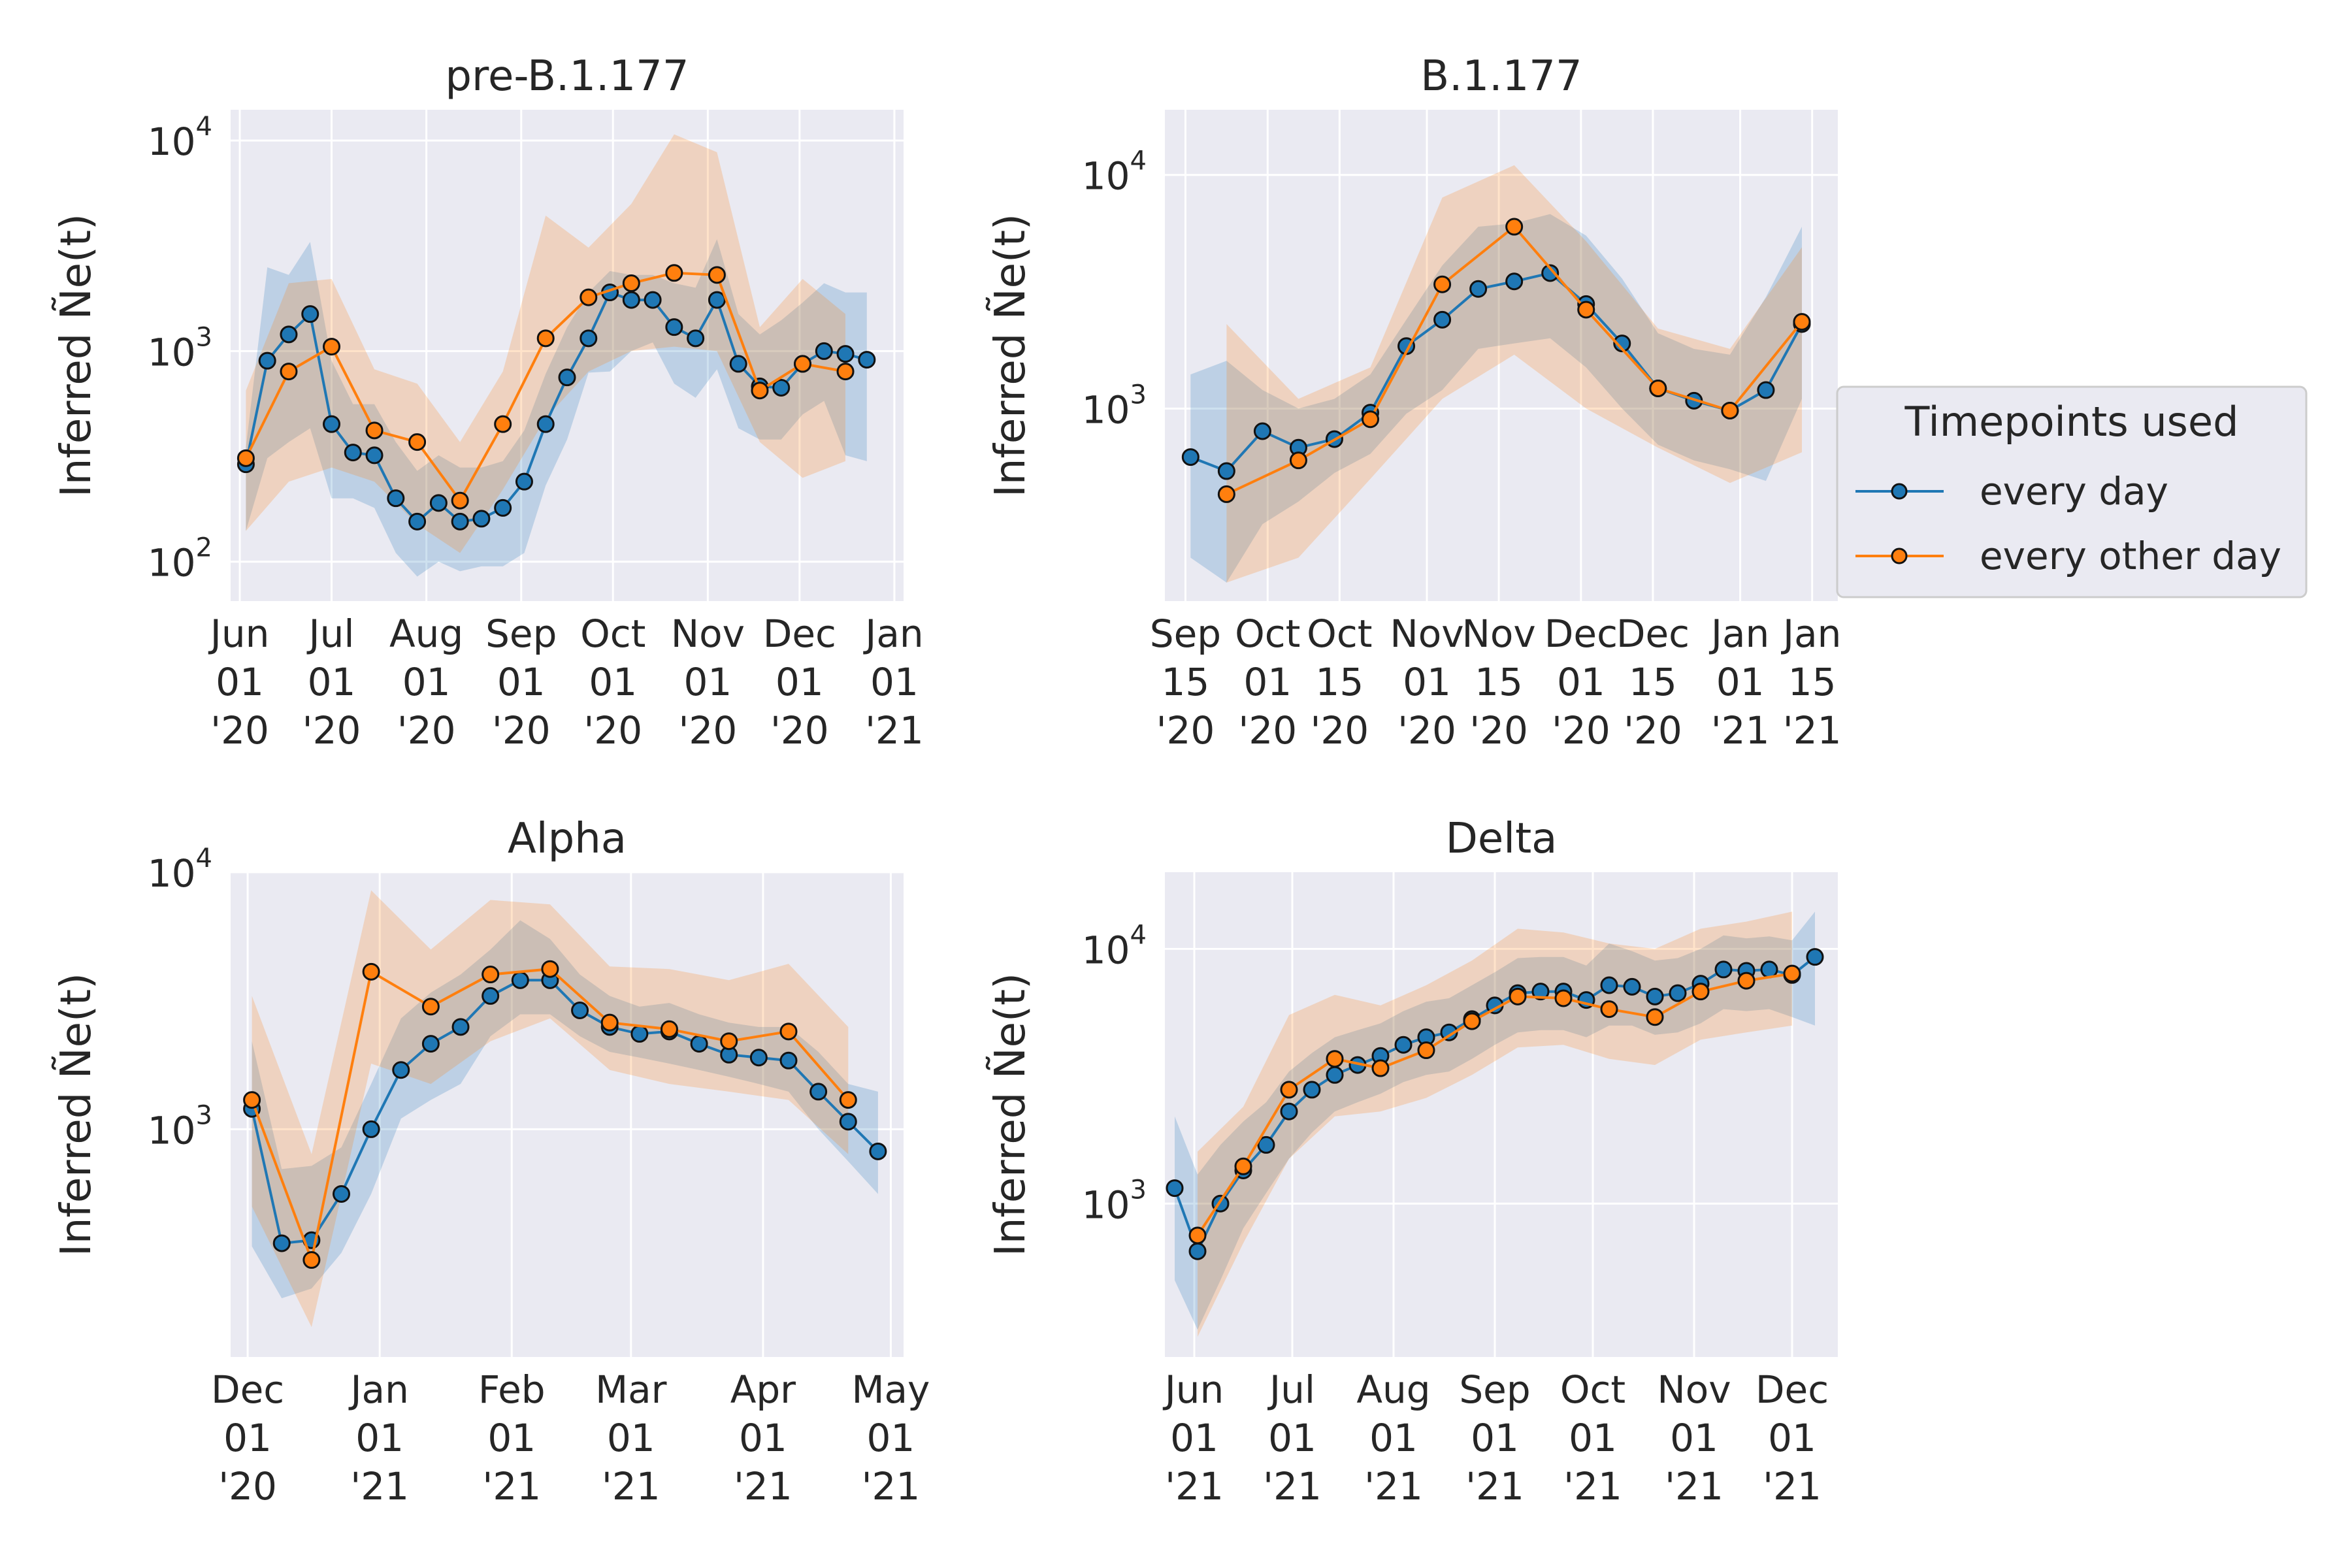 The width and height of the screenshot is (2352, 1568). I want to click on legend-box, so click(2072, 491).